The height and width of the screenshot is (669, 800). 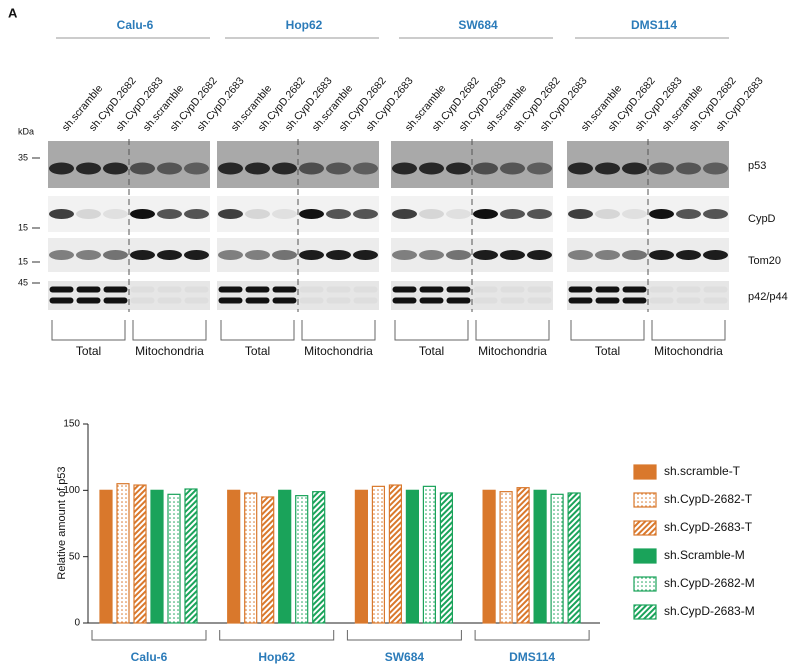 I want to click on protein-label: p53, so click(x=757, y=166).